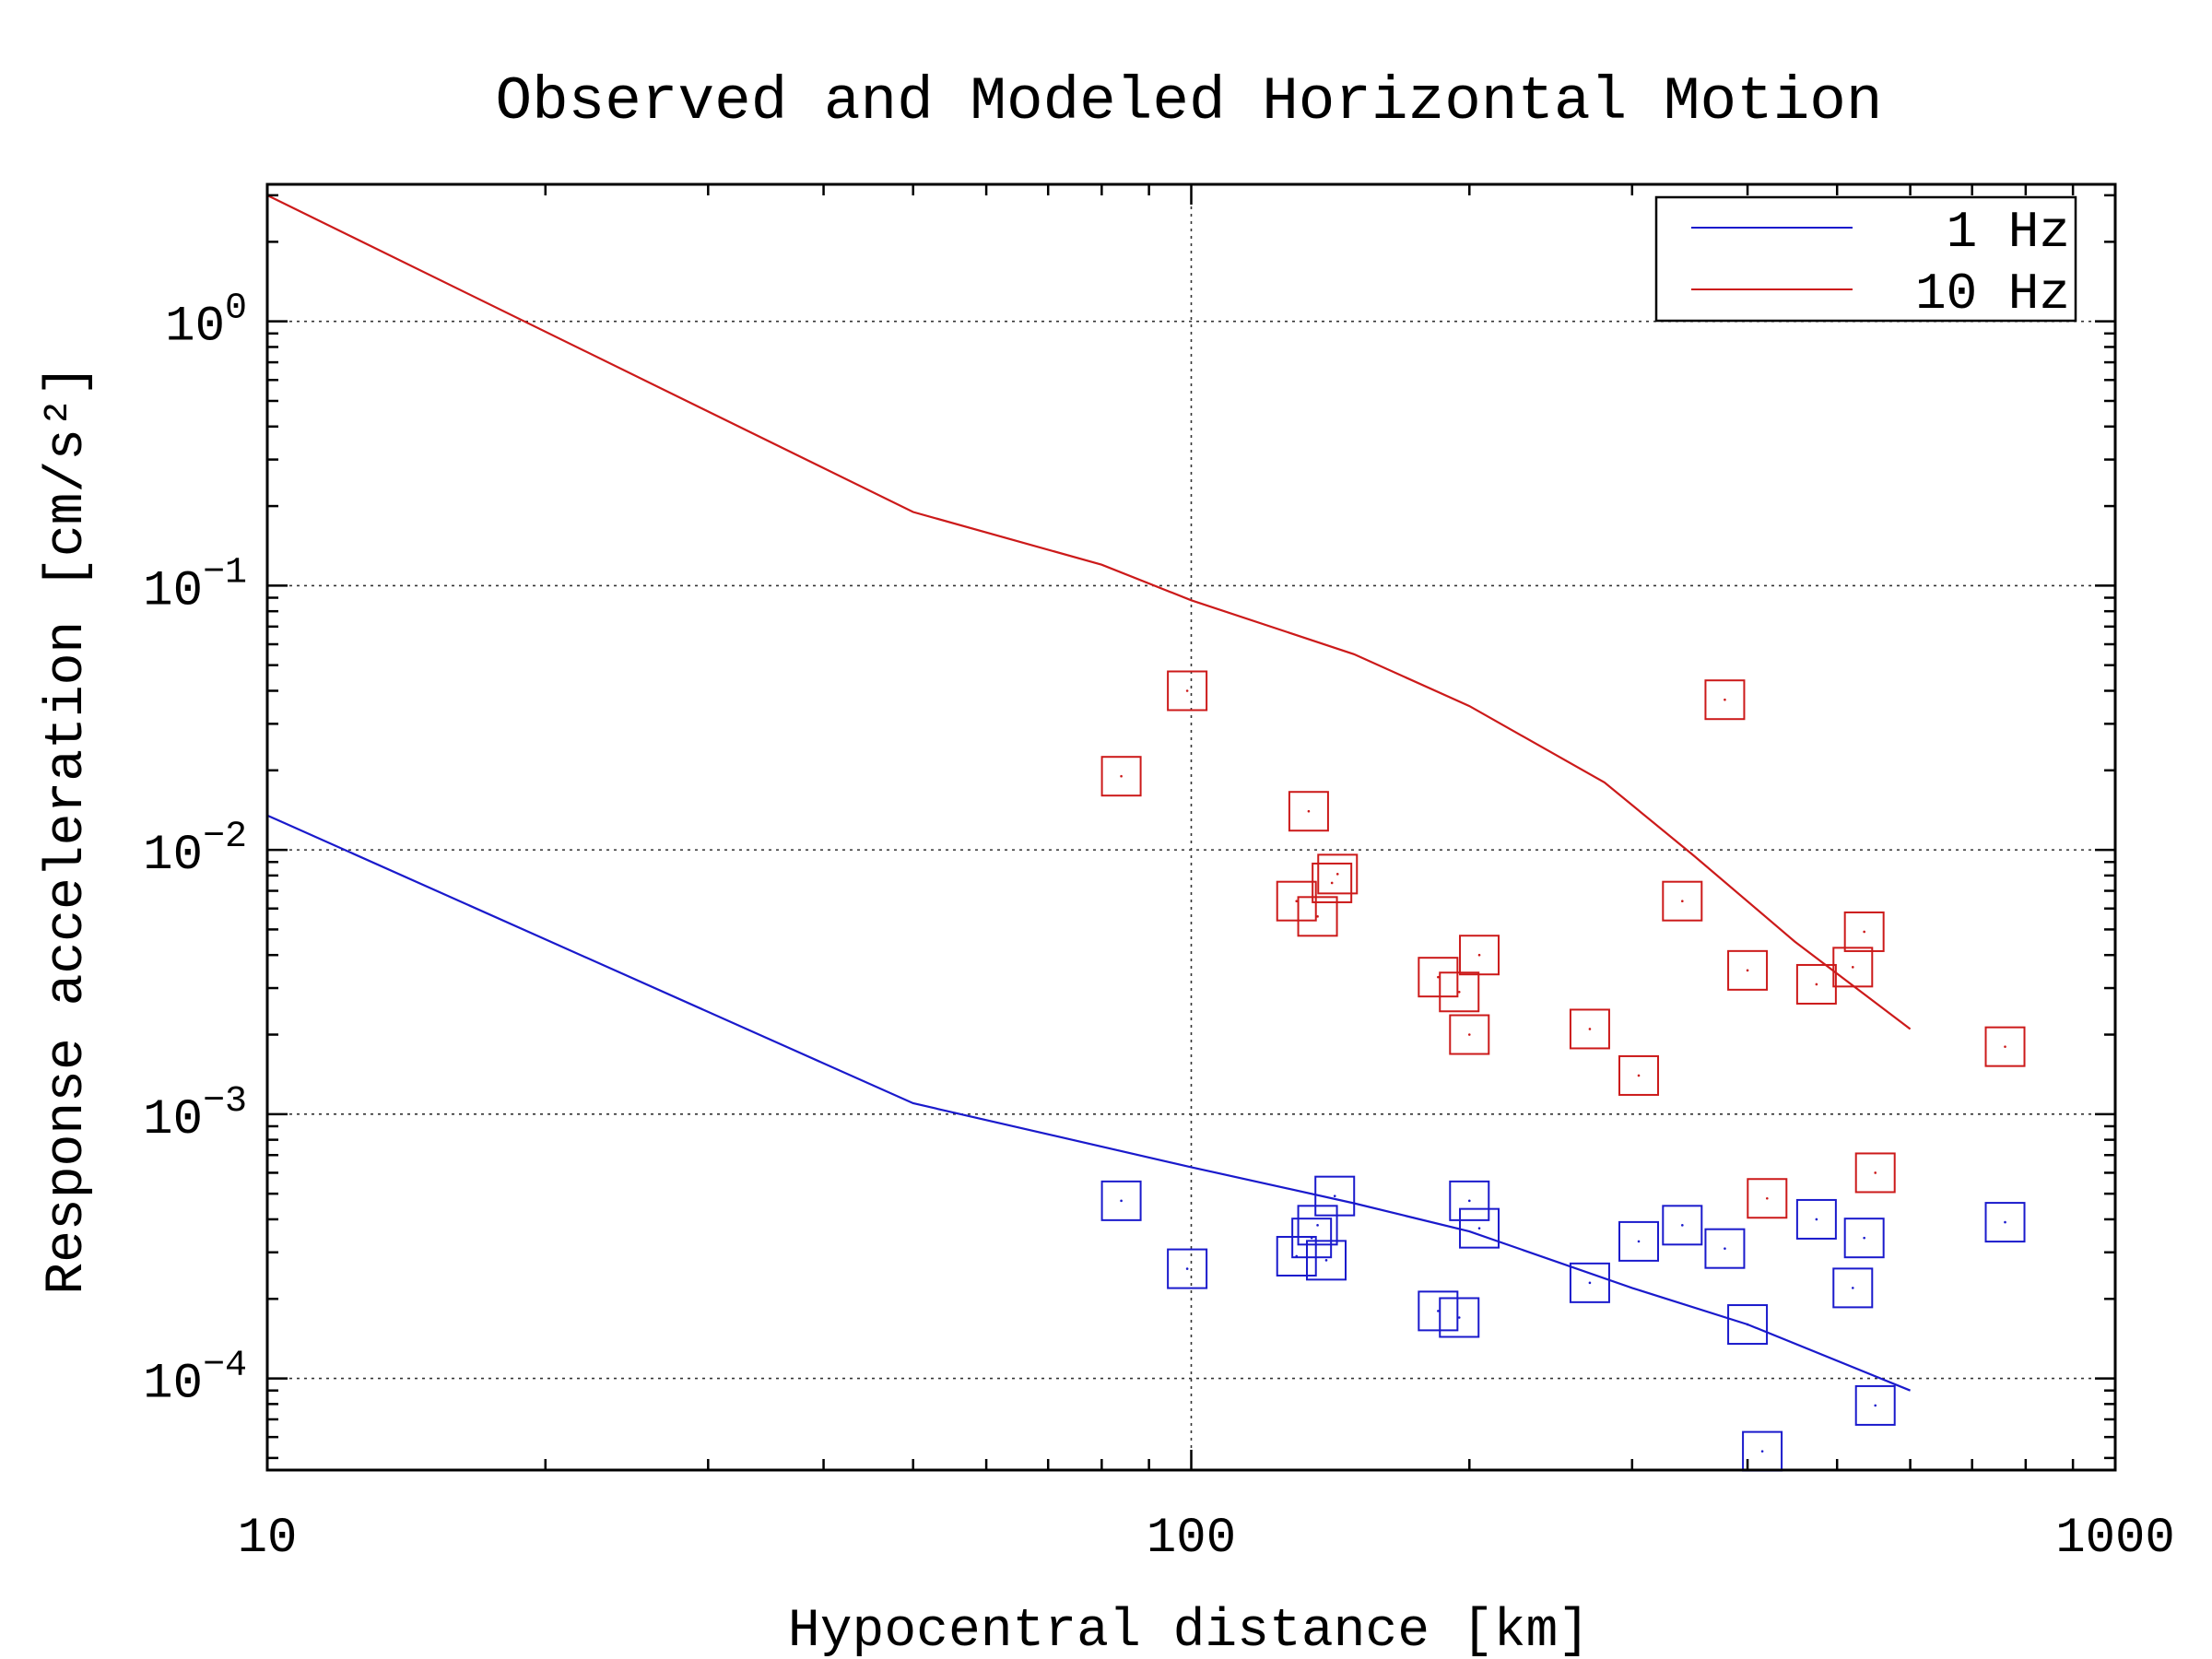 This screenshot has width=2212, height=1659. What do you see at coordinates (1191, 1539) in the screenshot?
I see `x-tick-label: 100` at bounding box center [1191, 1539].